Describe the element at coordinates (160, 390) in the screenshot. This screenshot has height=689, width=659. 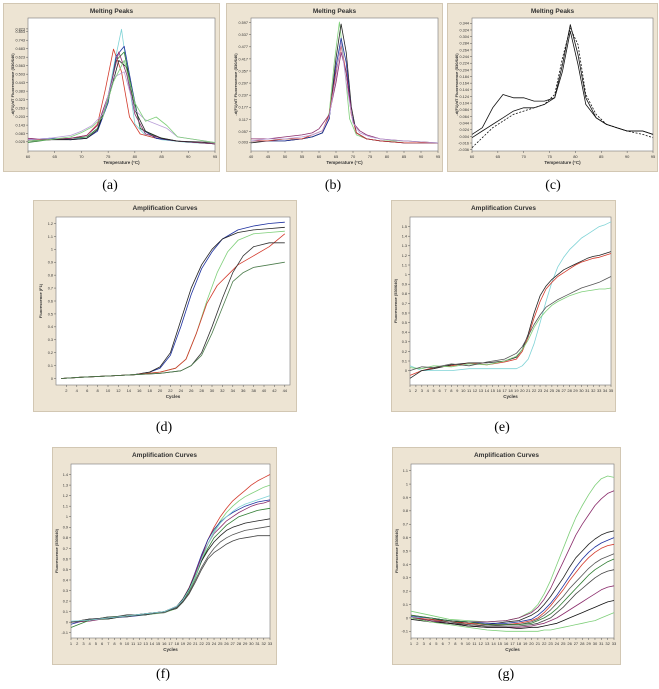
I see `chart-d-xtick-label: 20` at that location.